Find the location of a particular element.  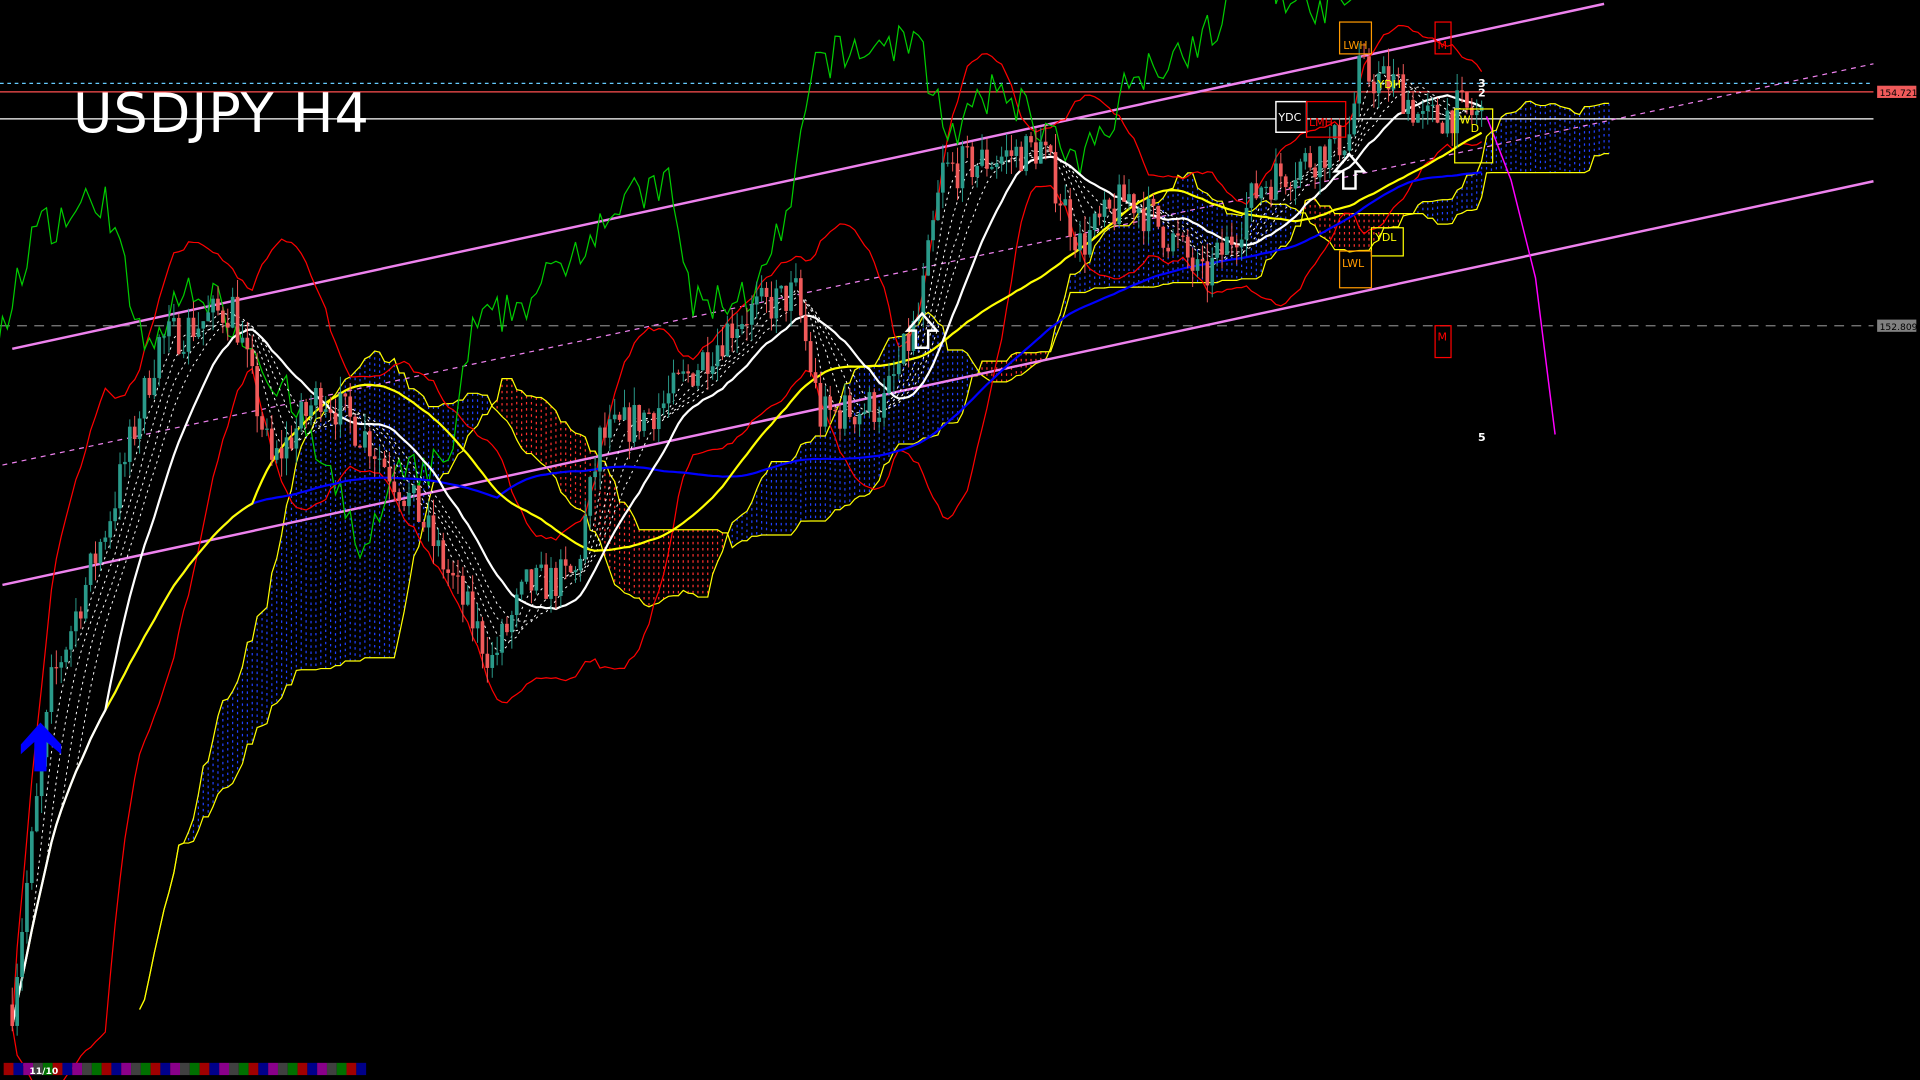

wave-label-5: 5 is located at coordinates (1482, 437).